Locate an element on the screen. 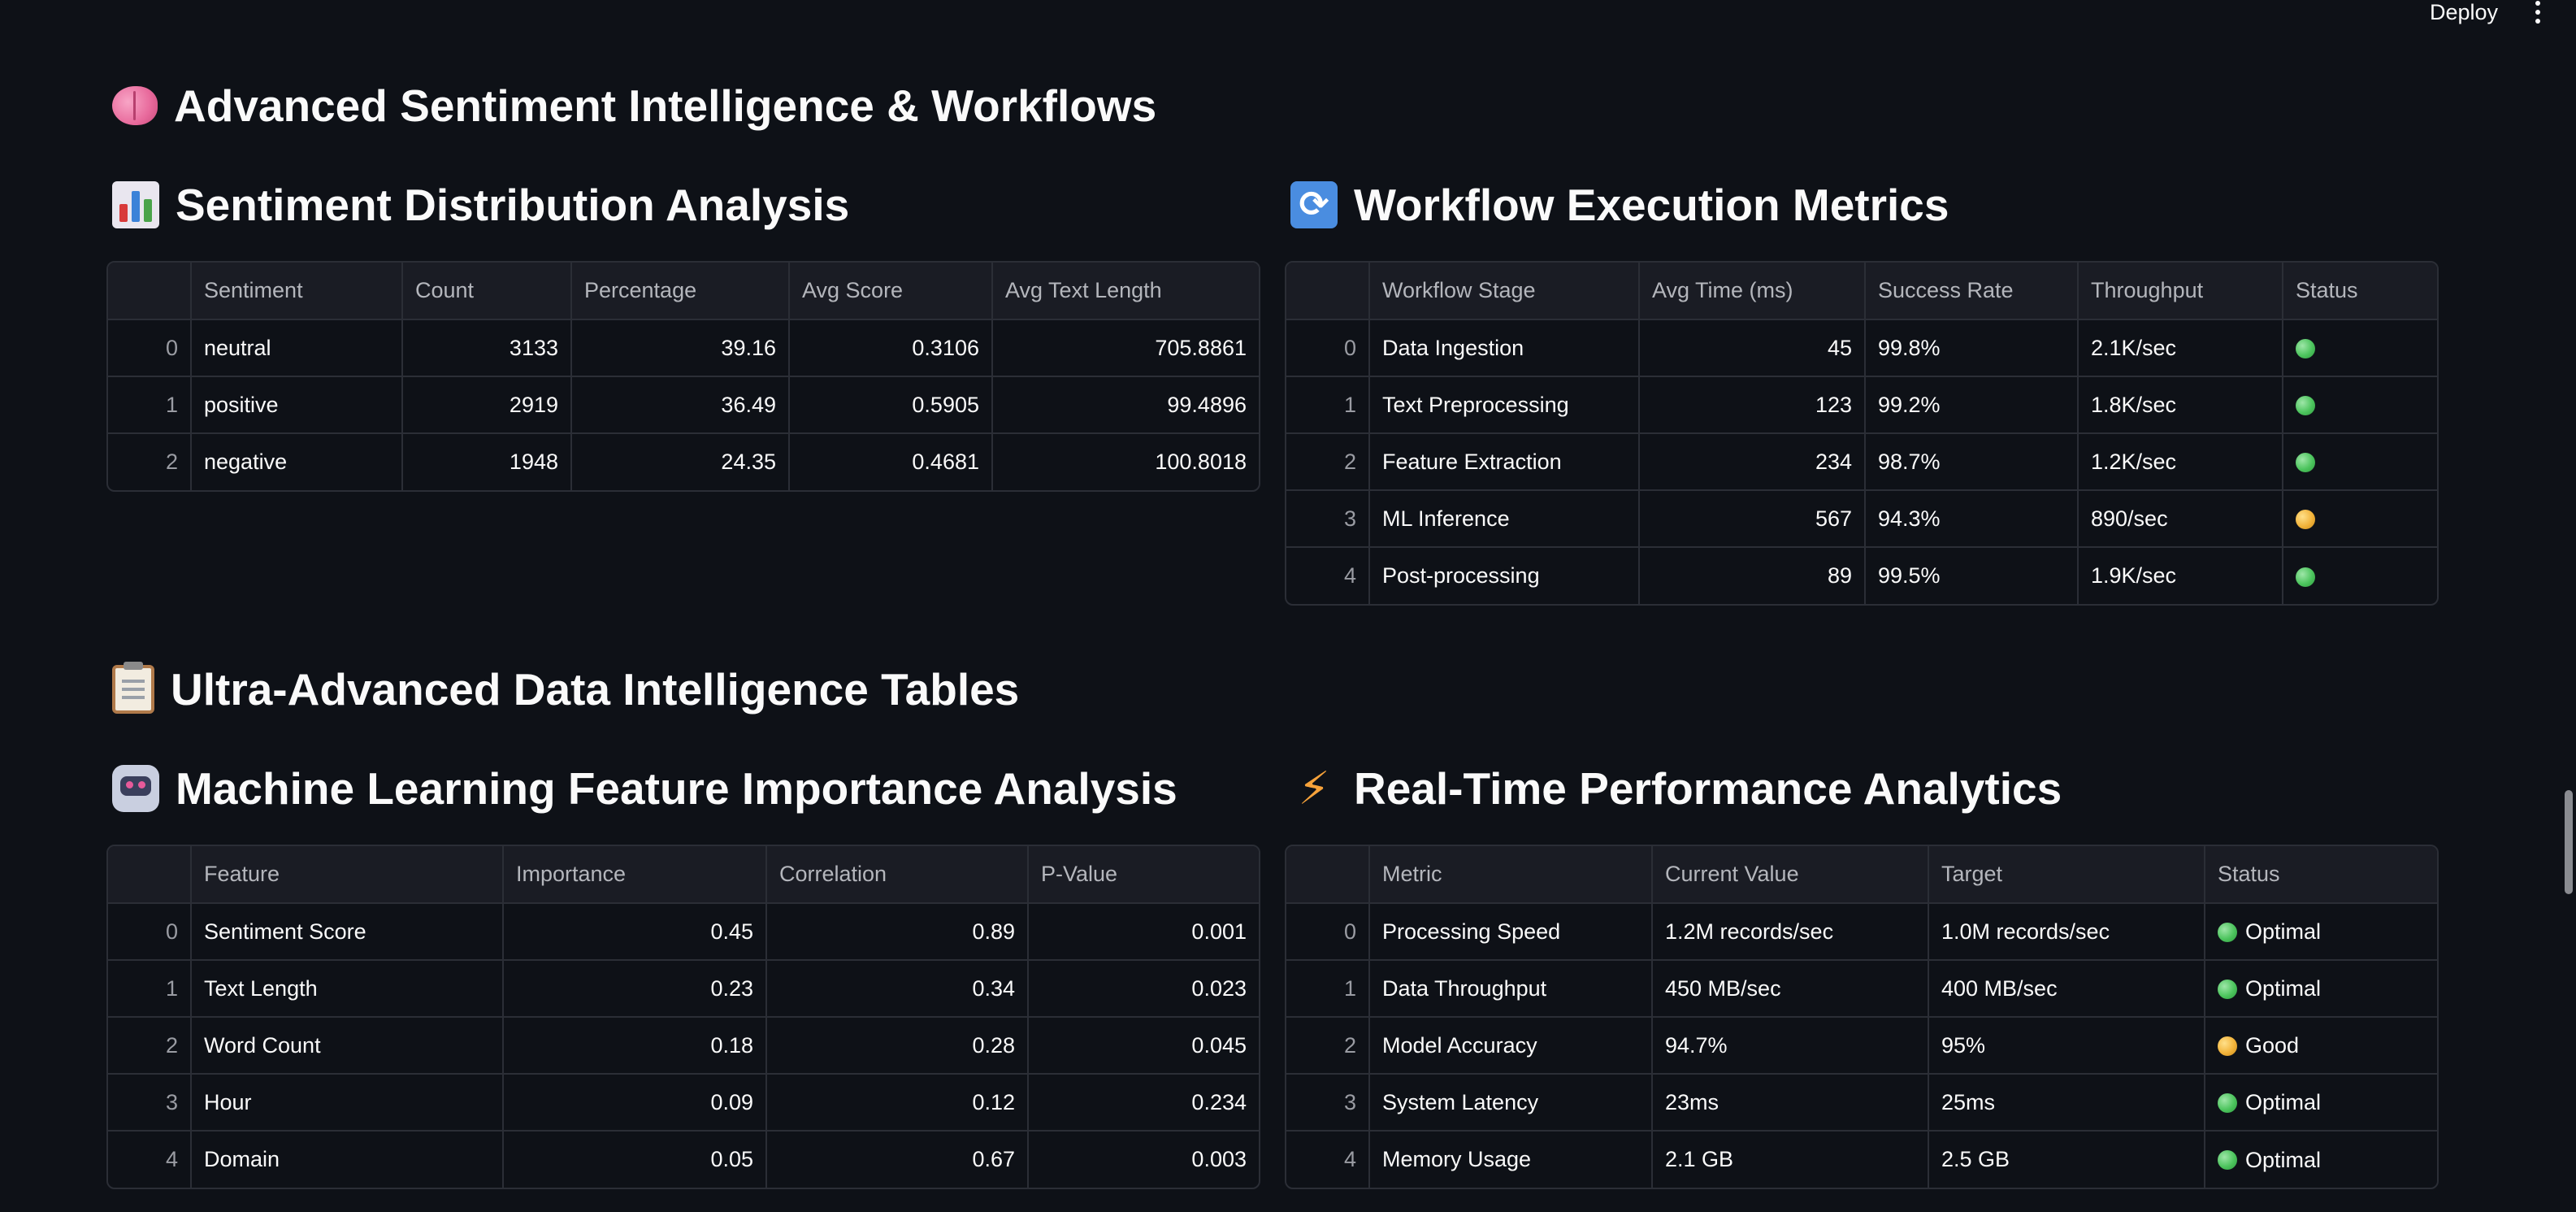  table-cell: 0.234 is located at coordinates (1143, 1103).